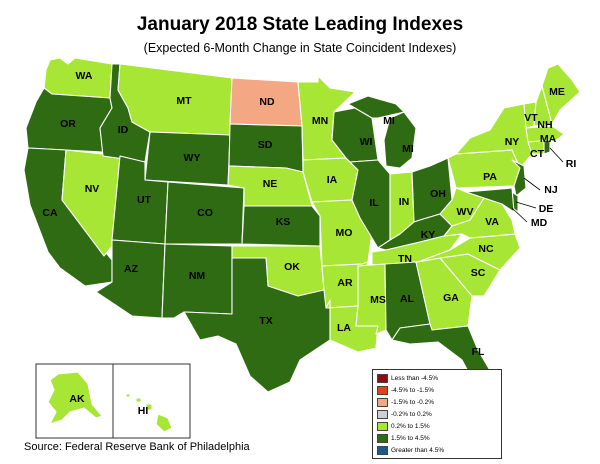 This screenshot has height=464, width=600. I want to click on state-NC, so click(469, 252).